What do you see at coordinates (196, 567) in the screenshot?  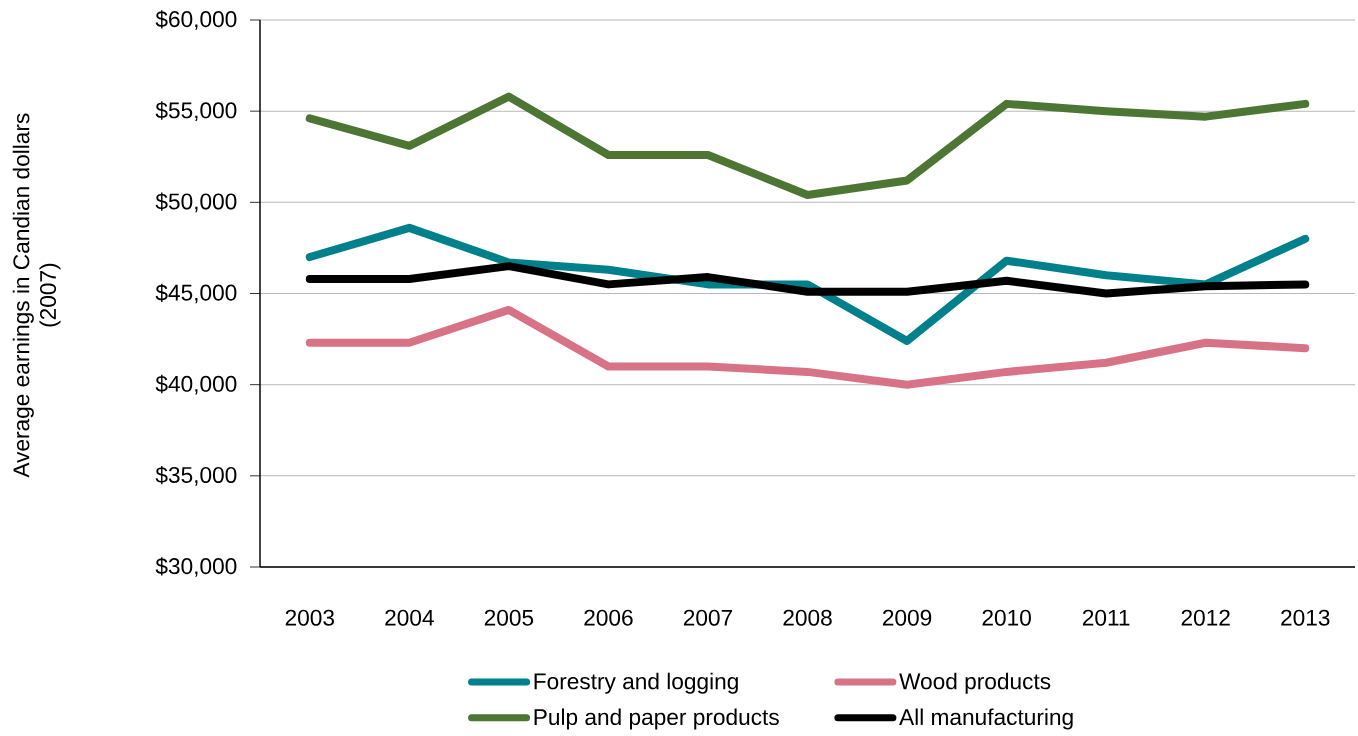 I see `y-tick-label: $30,000` at bounding box center [196, 567].